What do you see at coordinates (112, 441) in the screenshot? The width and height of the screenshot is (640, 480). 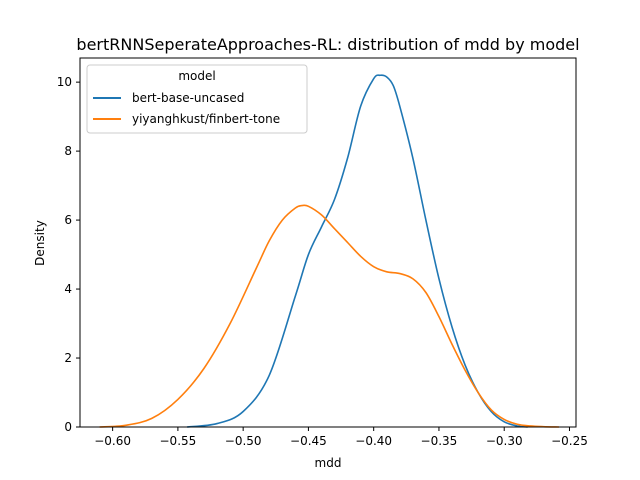 I see `x-tick-label: −0.60` at bounding box center [112, 441].